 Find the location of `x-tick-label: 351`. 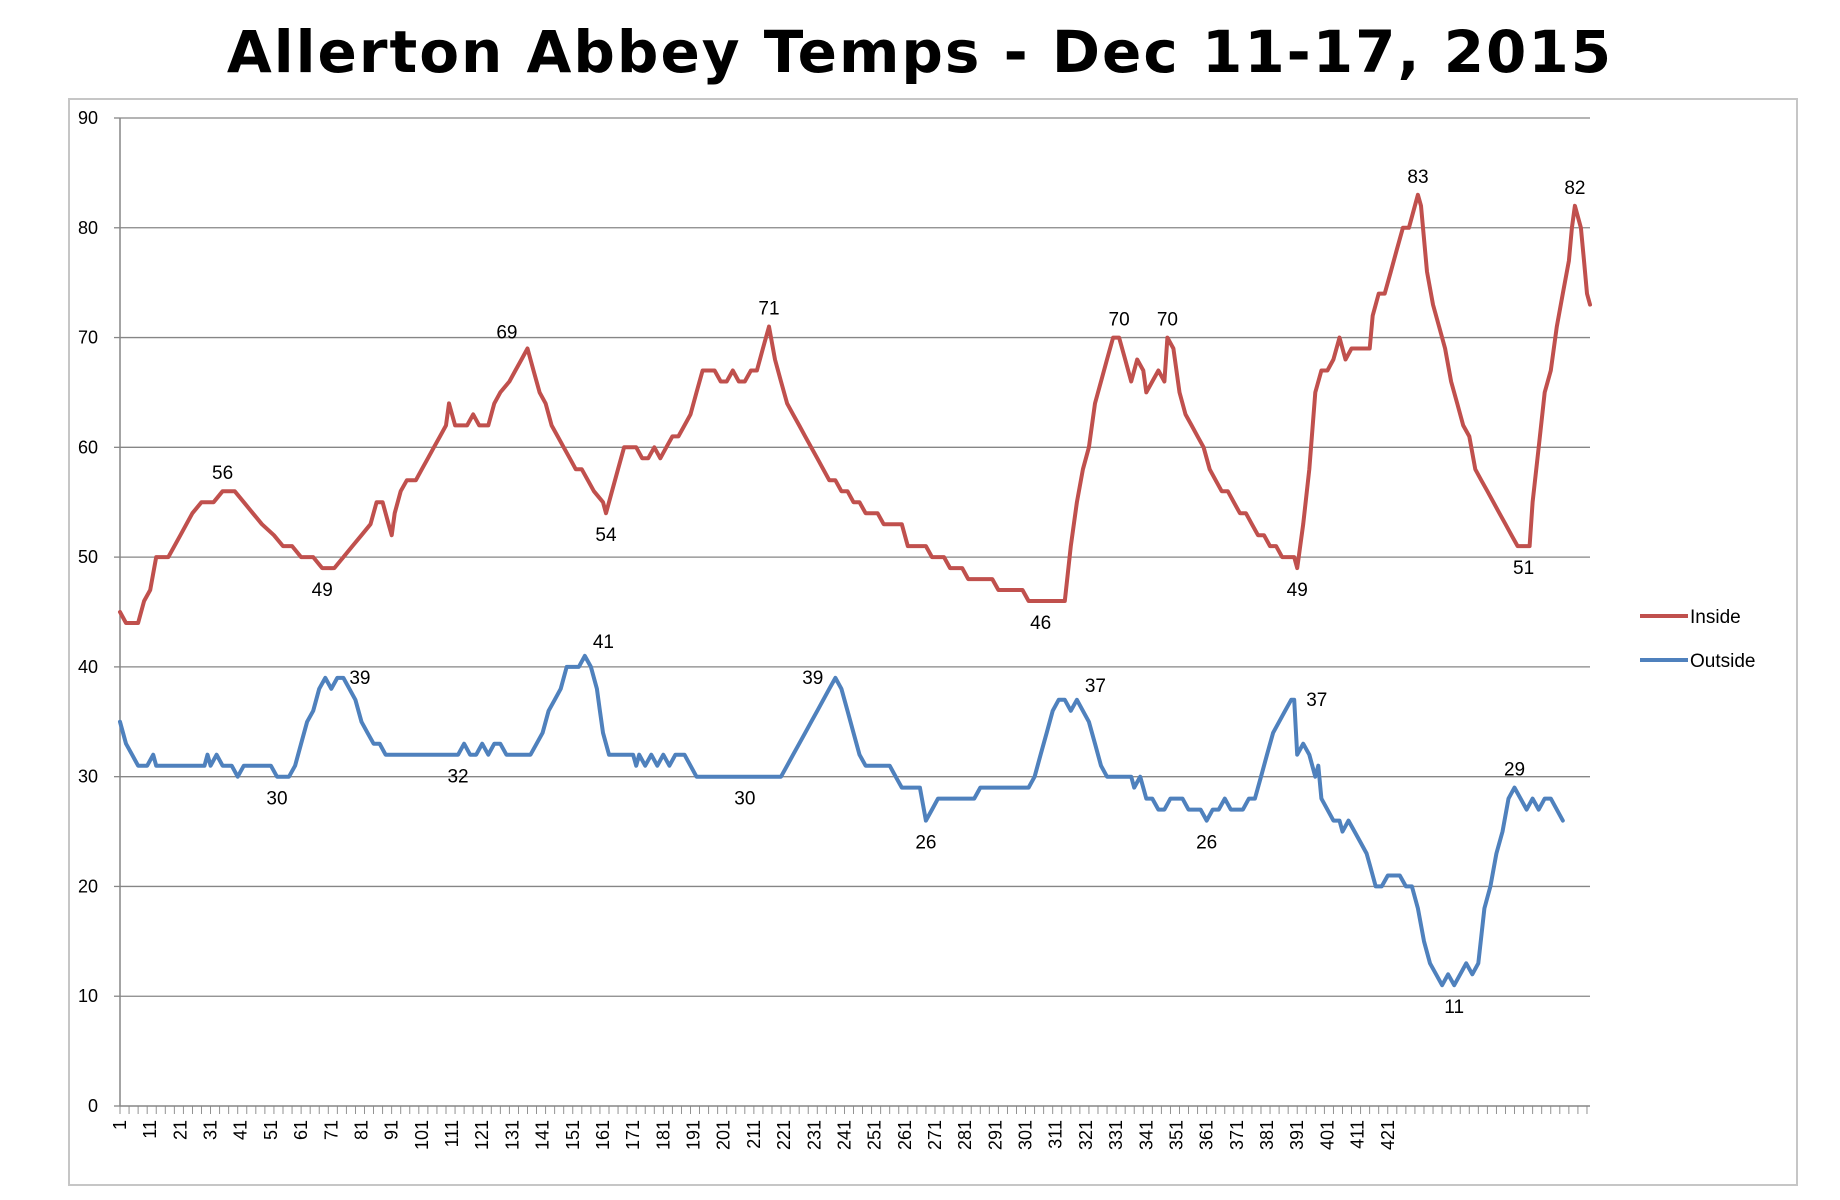

x-tick-label: 351 is located at coordinates (1176, 1135).